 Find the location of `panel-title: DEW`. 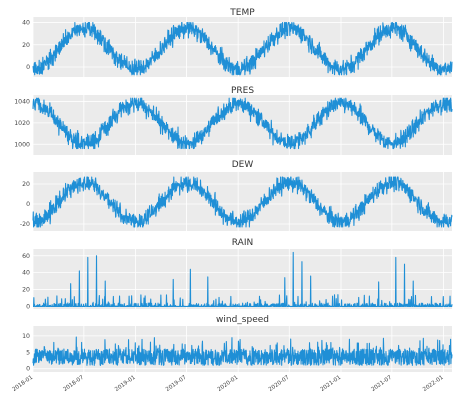

panel-title: DEW is located at coordinates (243, 165).